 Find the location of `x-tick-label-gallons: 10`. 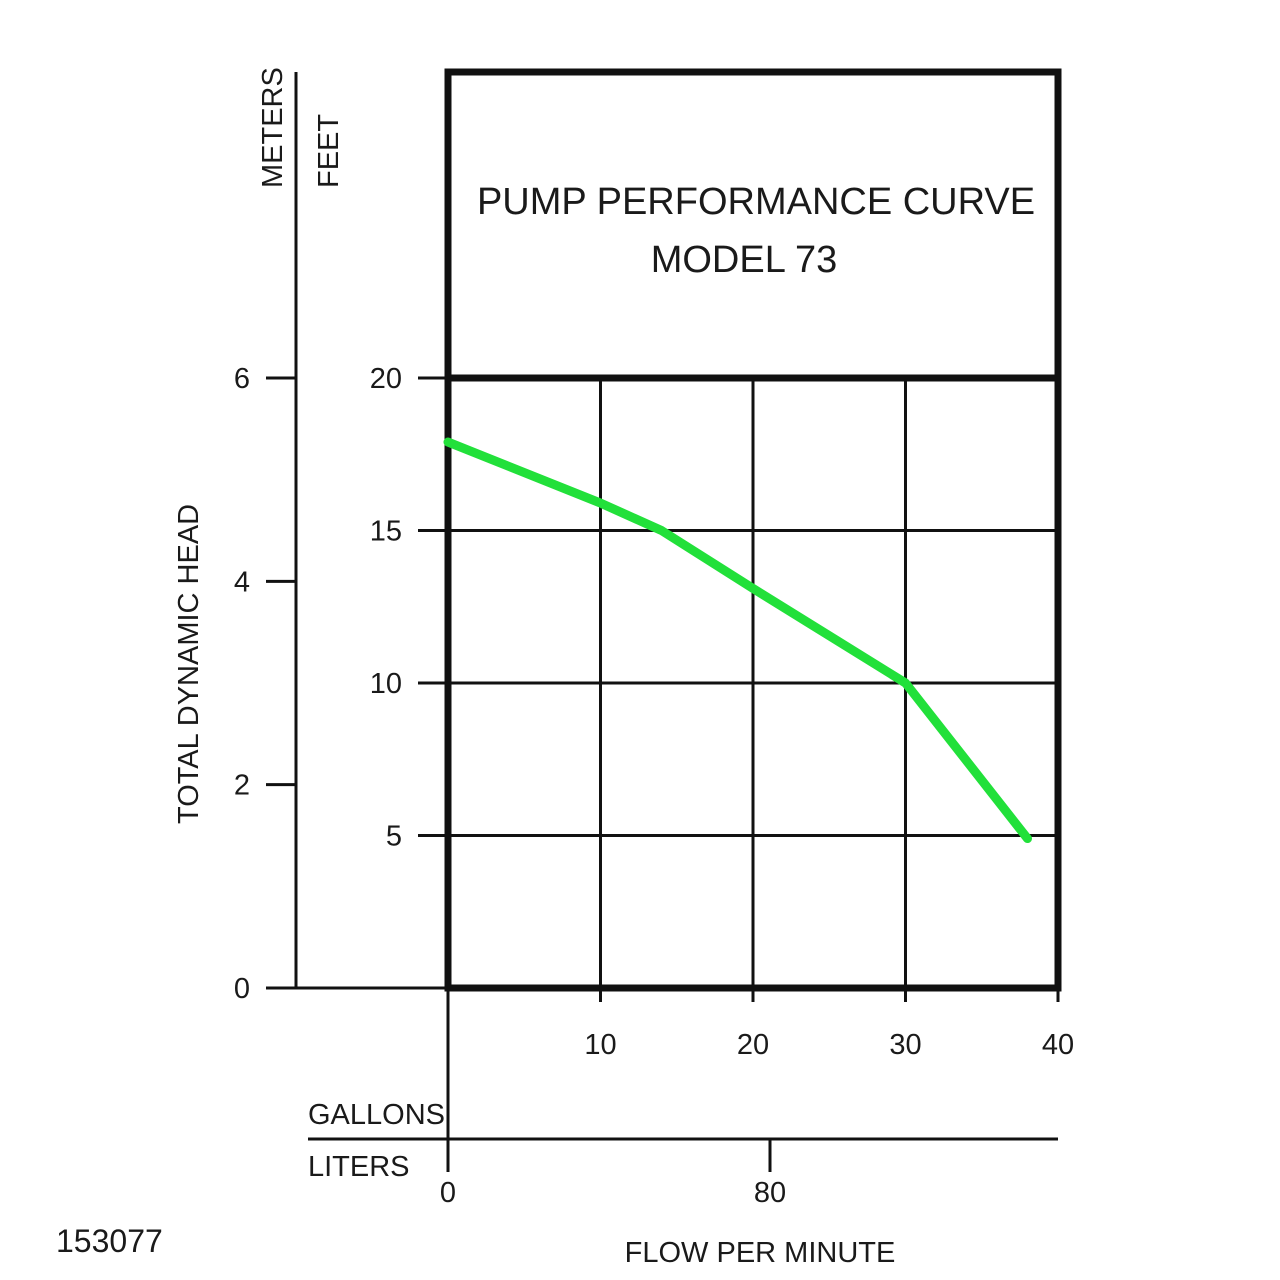

x-tick-label-gallons: 10 is located at coordinates (600, 1045).